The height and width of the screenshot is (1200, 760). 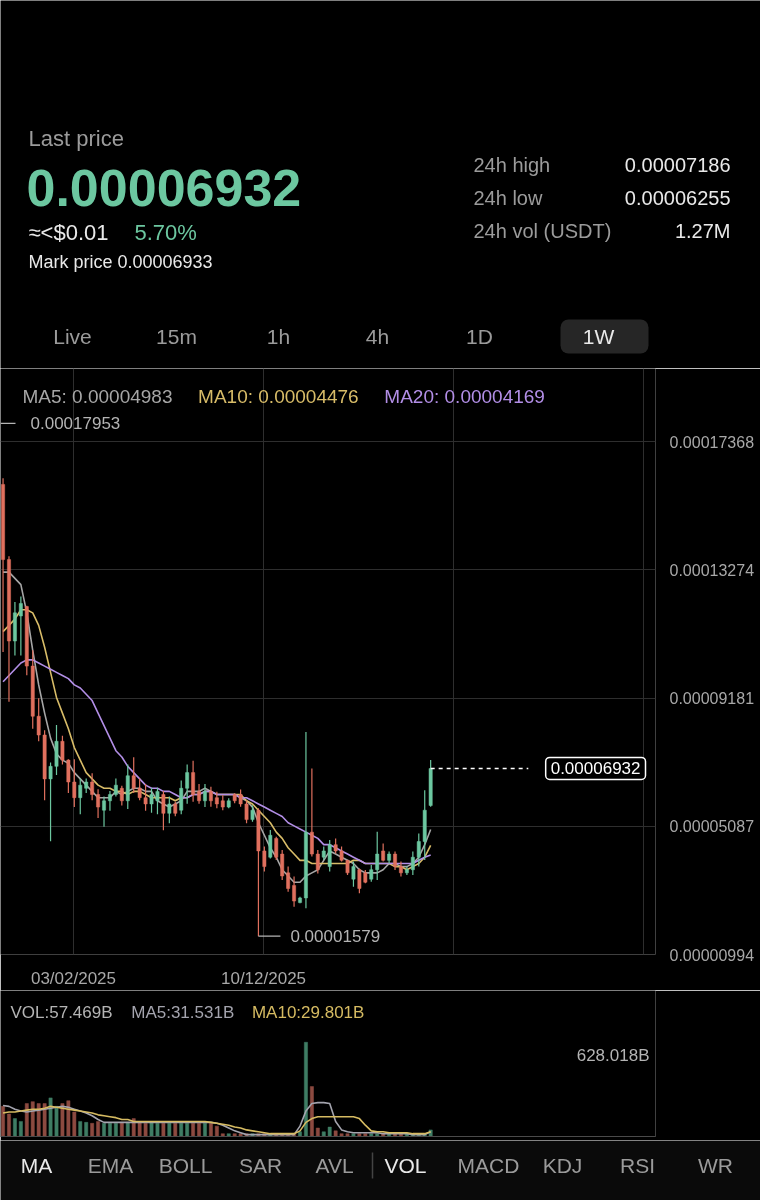 I want to click on annotation: 0.00017953, so click(x=75, y=424).